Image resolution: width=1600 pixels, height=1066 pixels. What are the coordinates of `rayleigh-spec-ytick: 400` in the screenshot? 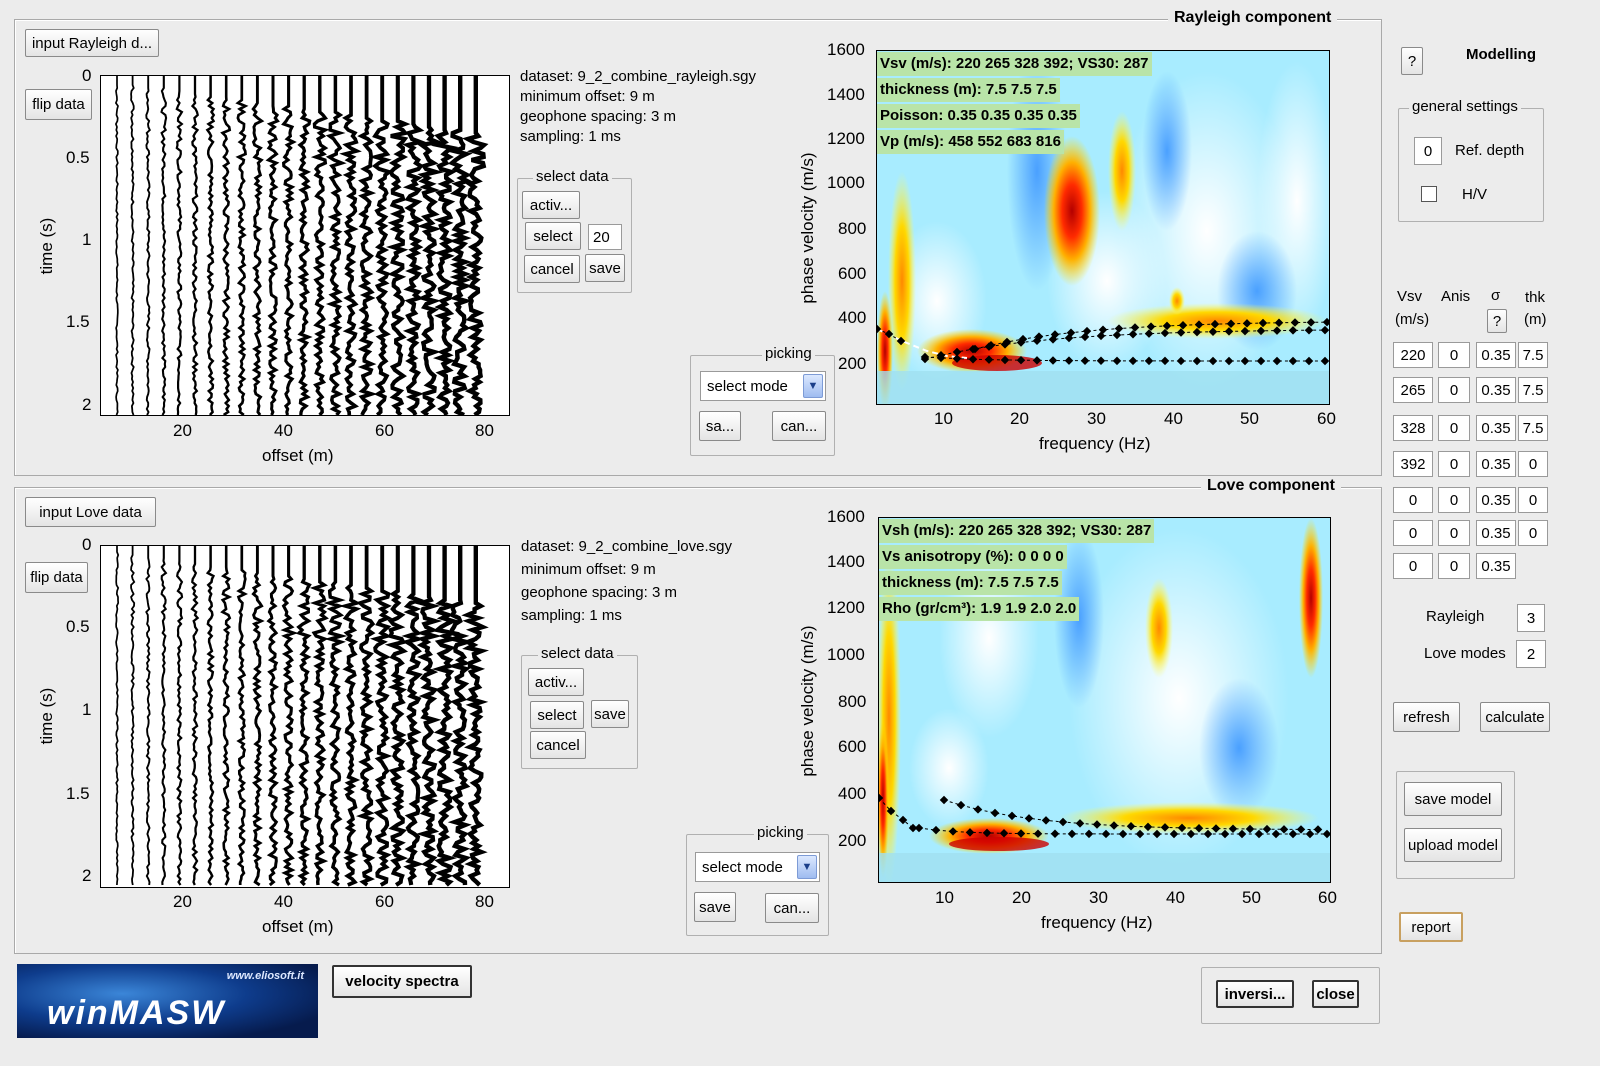 It's located at (852, 317).